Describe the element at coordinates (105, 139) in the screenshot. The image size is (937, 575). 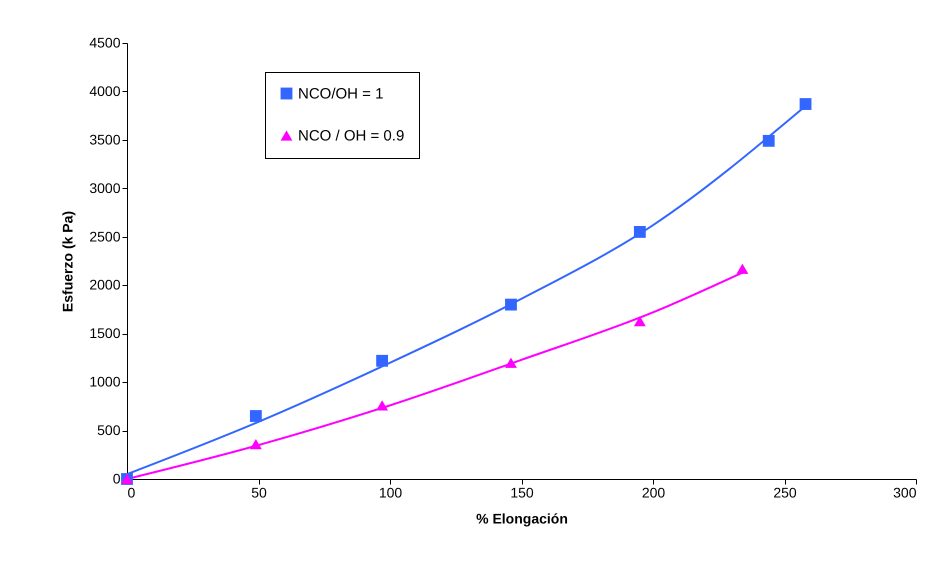
I see `y-tick-label: 3500` at that location.